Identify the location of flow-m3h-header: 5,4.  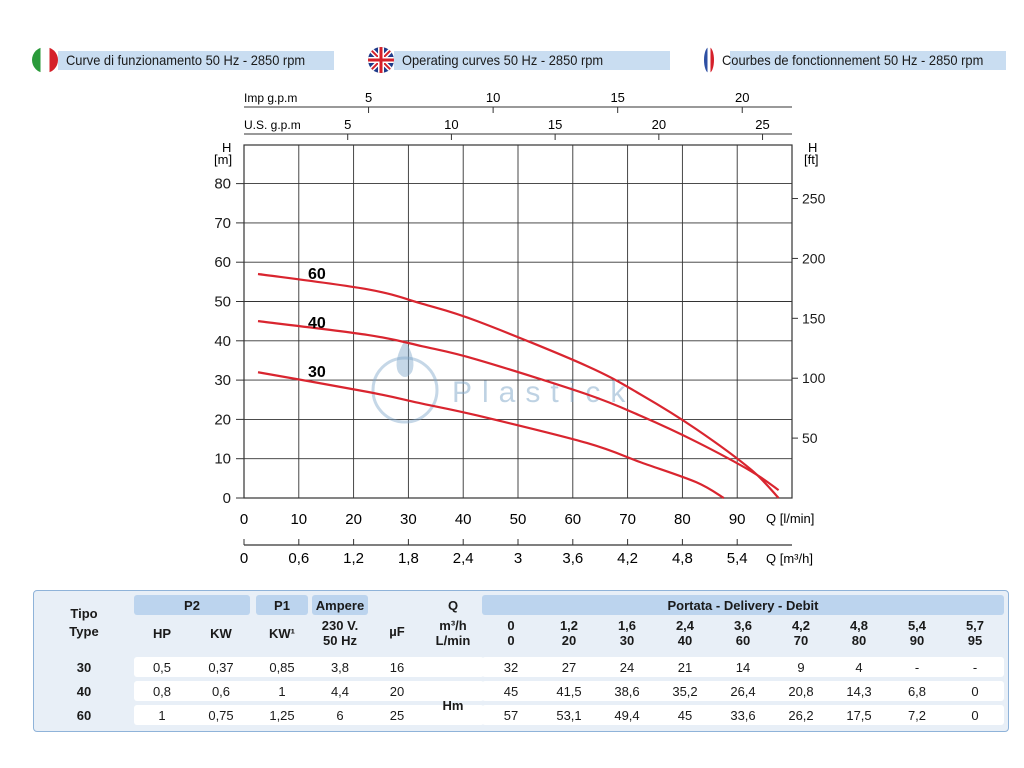
(917, 625).